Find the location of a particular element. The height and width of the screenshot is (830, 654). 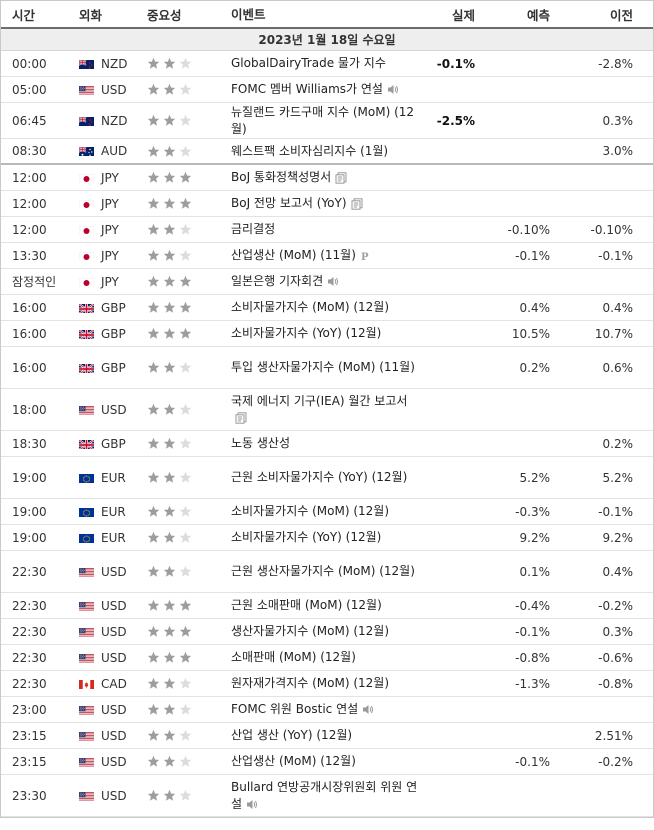

event-title-cell: BoJ 통화정책성명서 is located at coordinates (325, 177).